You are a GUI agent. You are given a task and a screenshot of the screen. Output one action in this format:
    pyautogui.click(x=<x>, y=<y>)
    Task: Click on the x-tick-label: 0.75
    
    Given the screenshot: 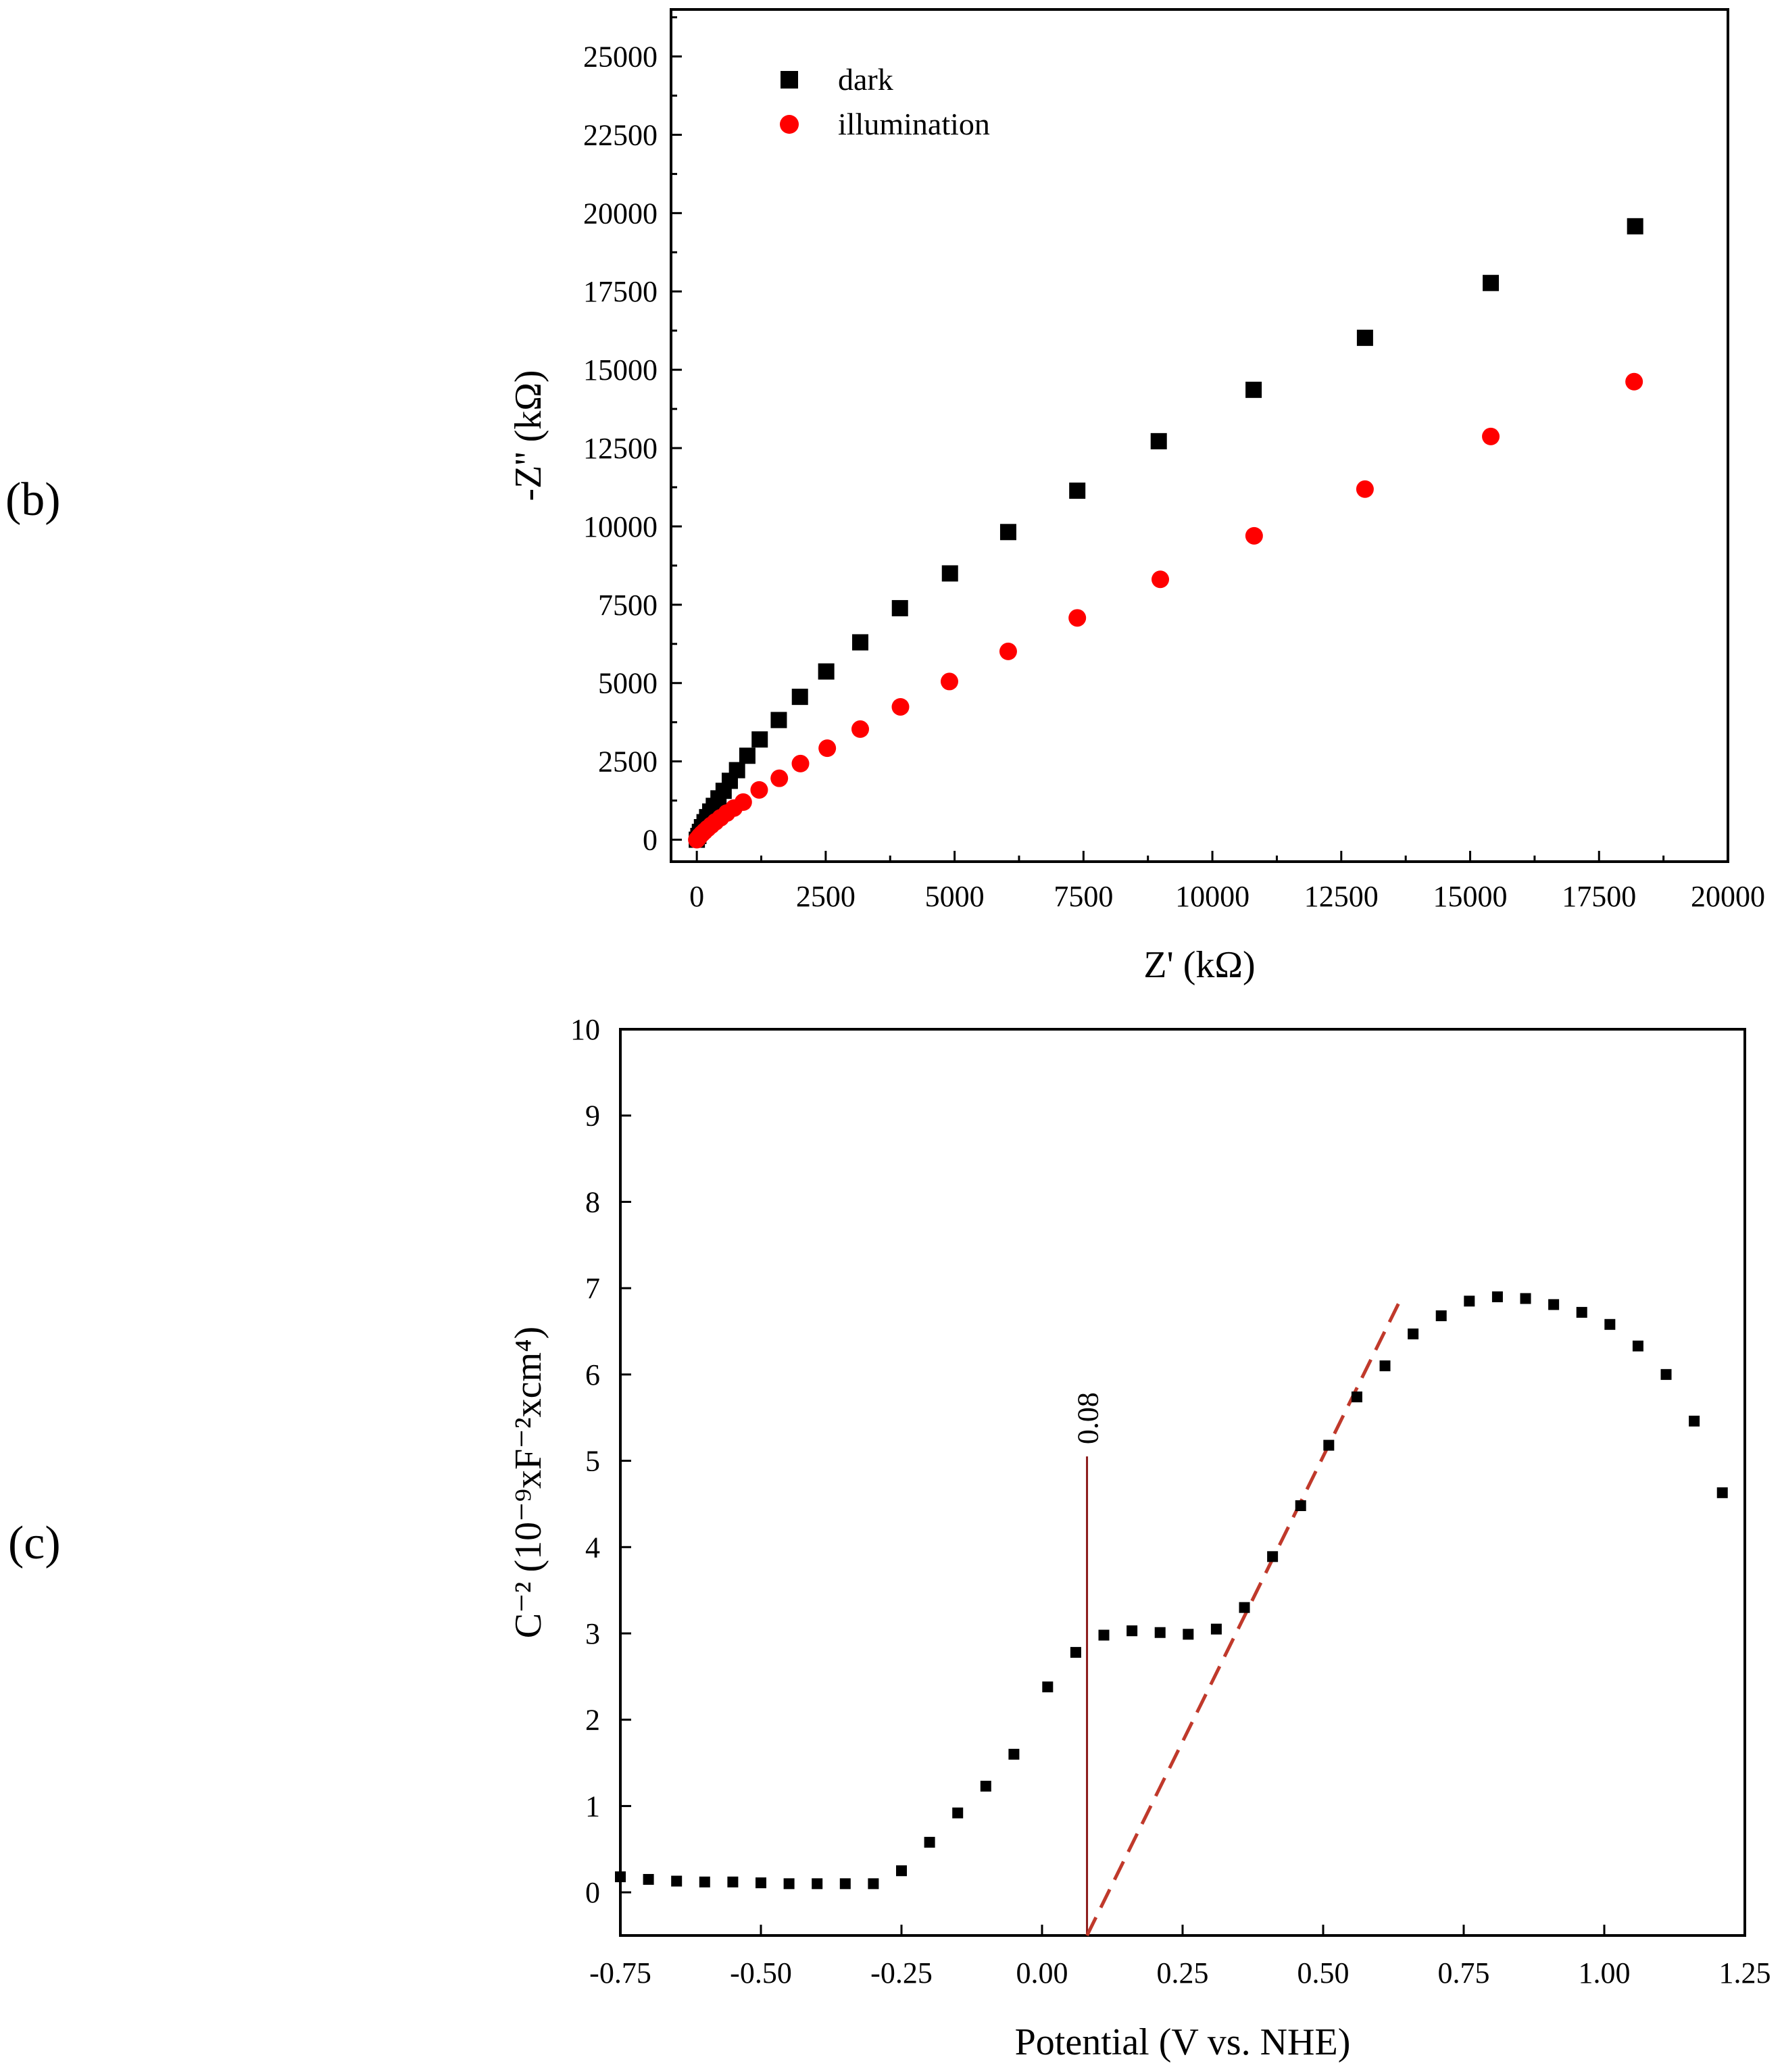 What is the action you would take?
    pyautogui.click(x=1464, y=1973)
    